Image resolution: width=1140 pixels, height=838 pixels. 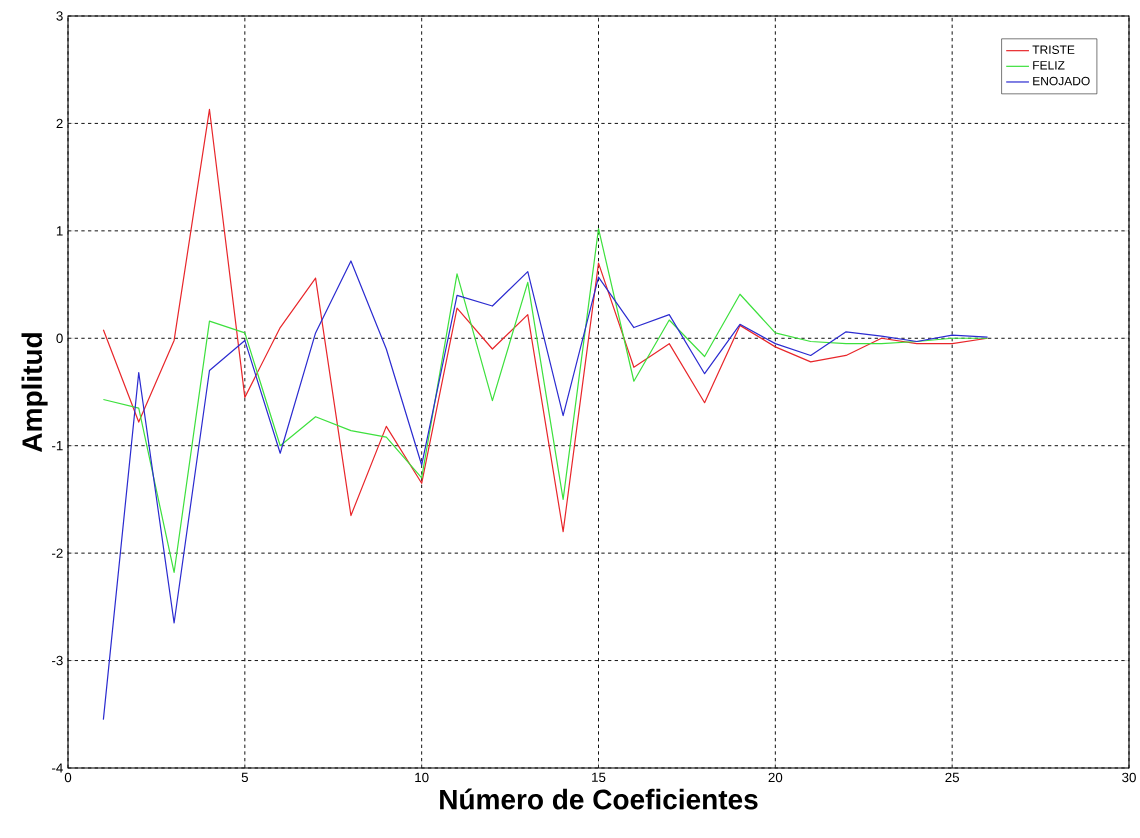 What do you see at coordinates (1129, 777) in the screenshot?
I see `x-tick-label: 30` at bounding box center [1129, 777].